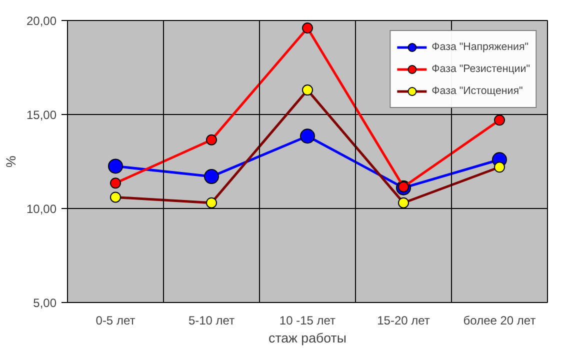 The image size is (577, 348). What do you see at coordinates (307, 338) in the screenshot?
I see `x-axis-title: стаж работы` at bounding box center [307, 338].